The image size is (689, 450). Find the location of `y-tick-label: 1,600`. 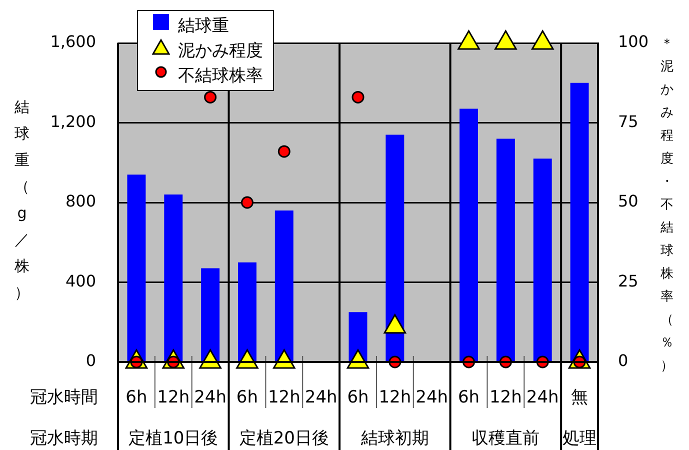

y-tick-label: 1,600 is located at coordinates (73, 42).